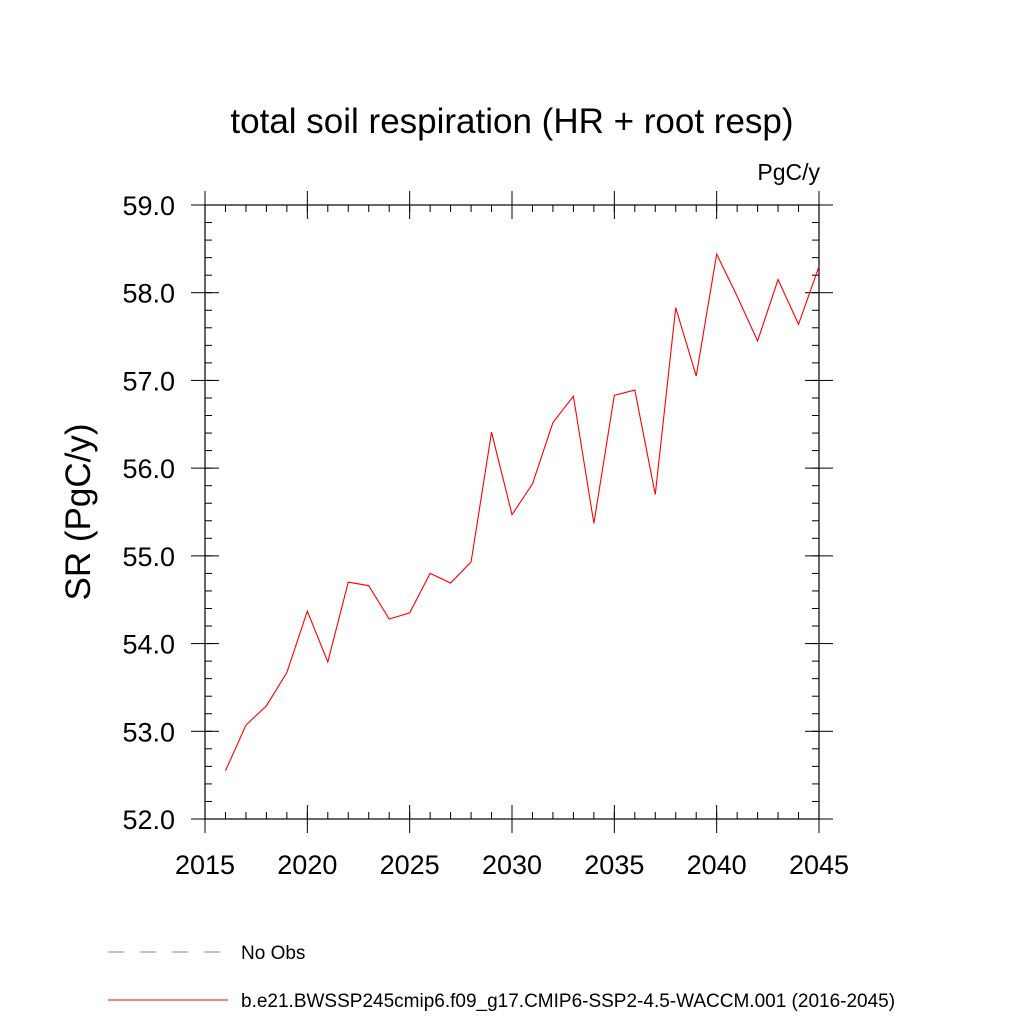  Describe the element at coordinates (205, 865) in the screenshot. I see `x-tick-label: 2015` at that location.